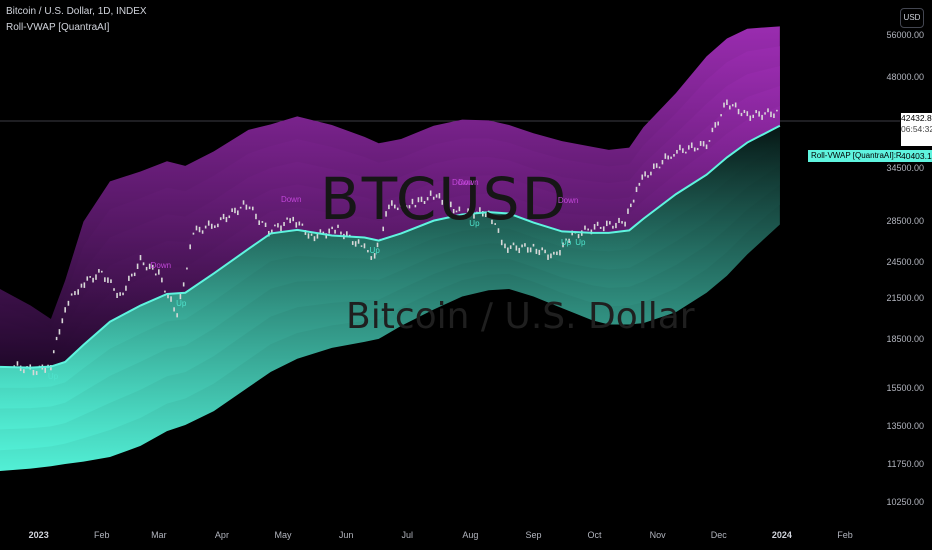 The width and height of the screenshot is (932, 550). I want to click on bar-countdown: 06:54:32, so click(916, 129).